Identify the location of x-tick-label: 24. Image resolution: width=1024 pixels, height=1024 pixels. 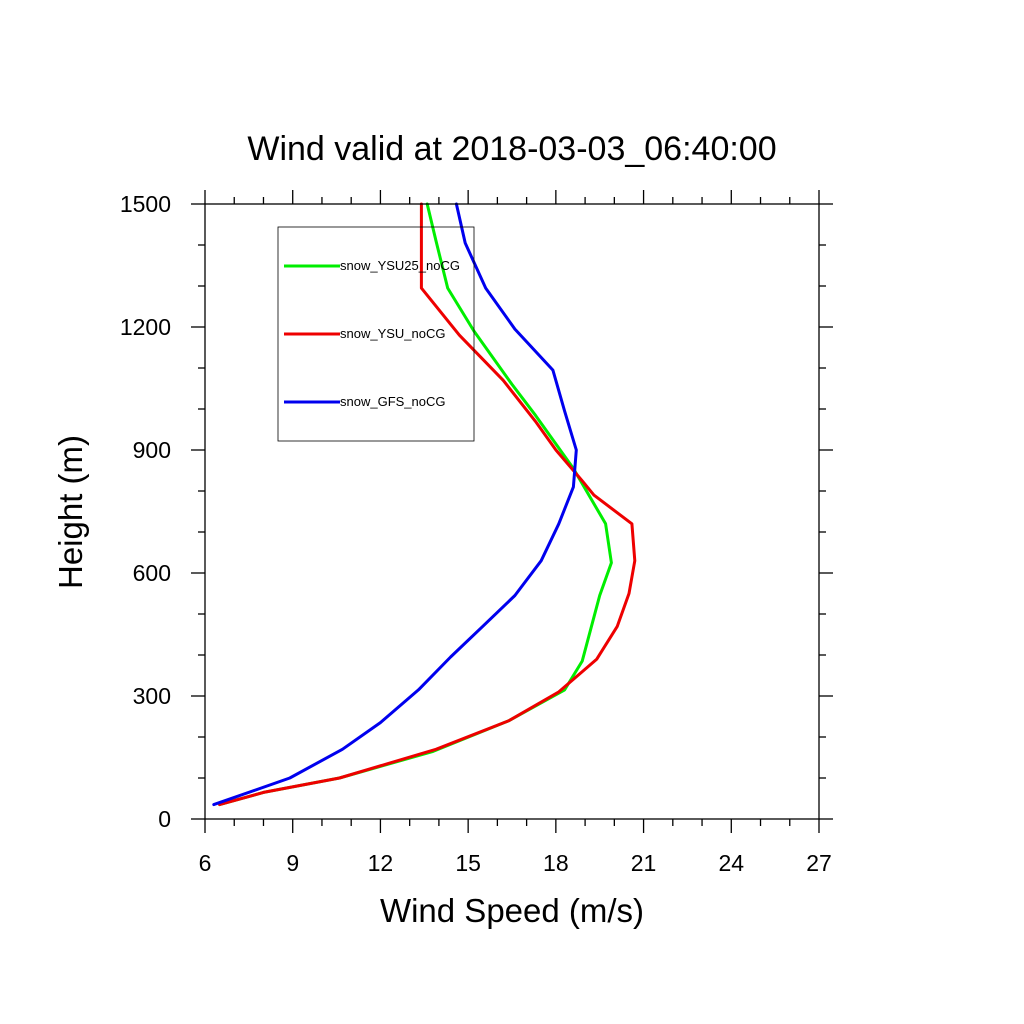
(731, 863).